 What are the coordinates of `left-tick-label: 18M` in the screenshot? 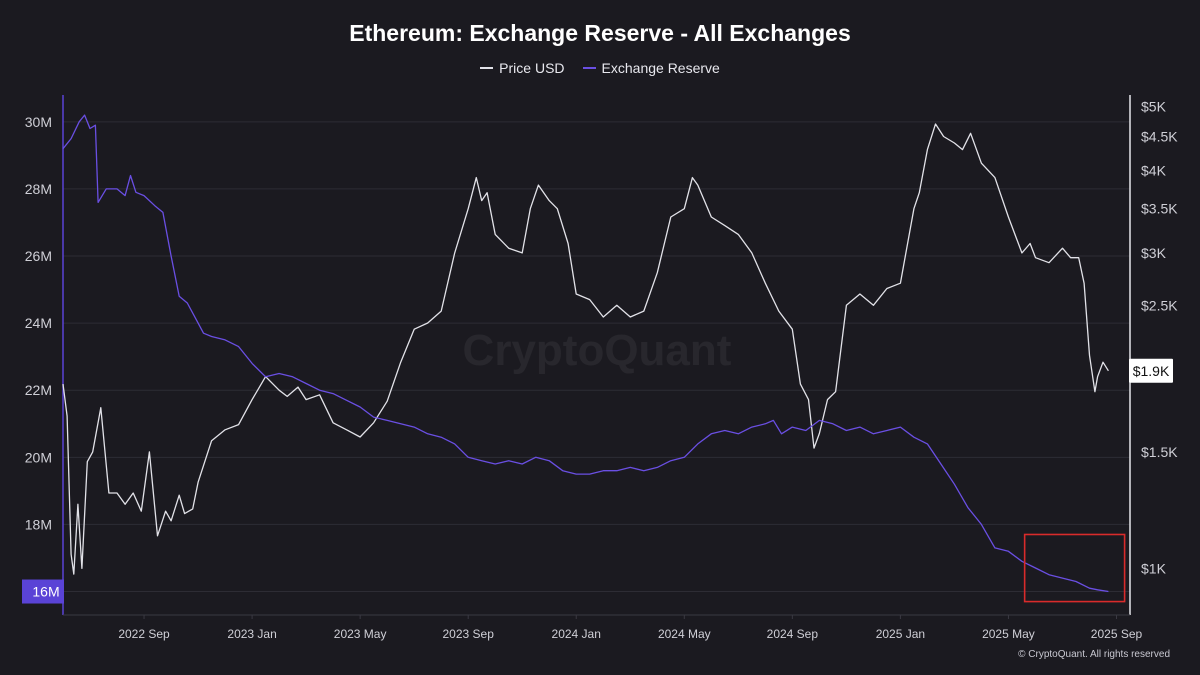 It's located at (38, 524).